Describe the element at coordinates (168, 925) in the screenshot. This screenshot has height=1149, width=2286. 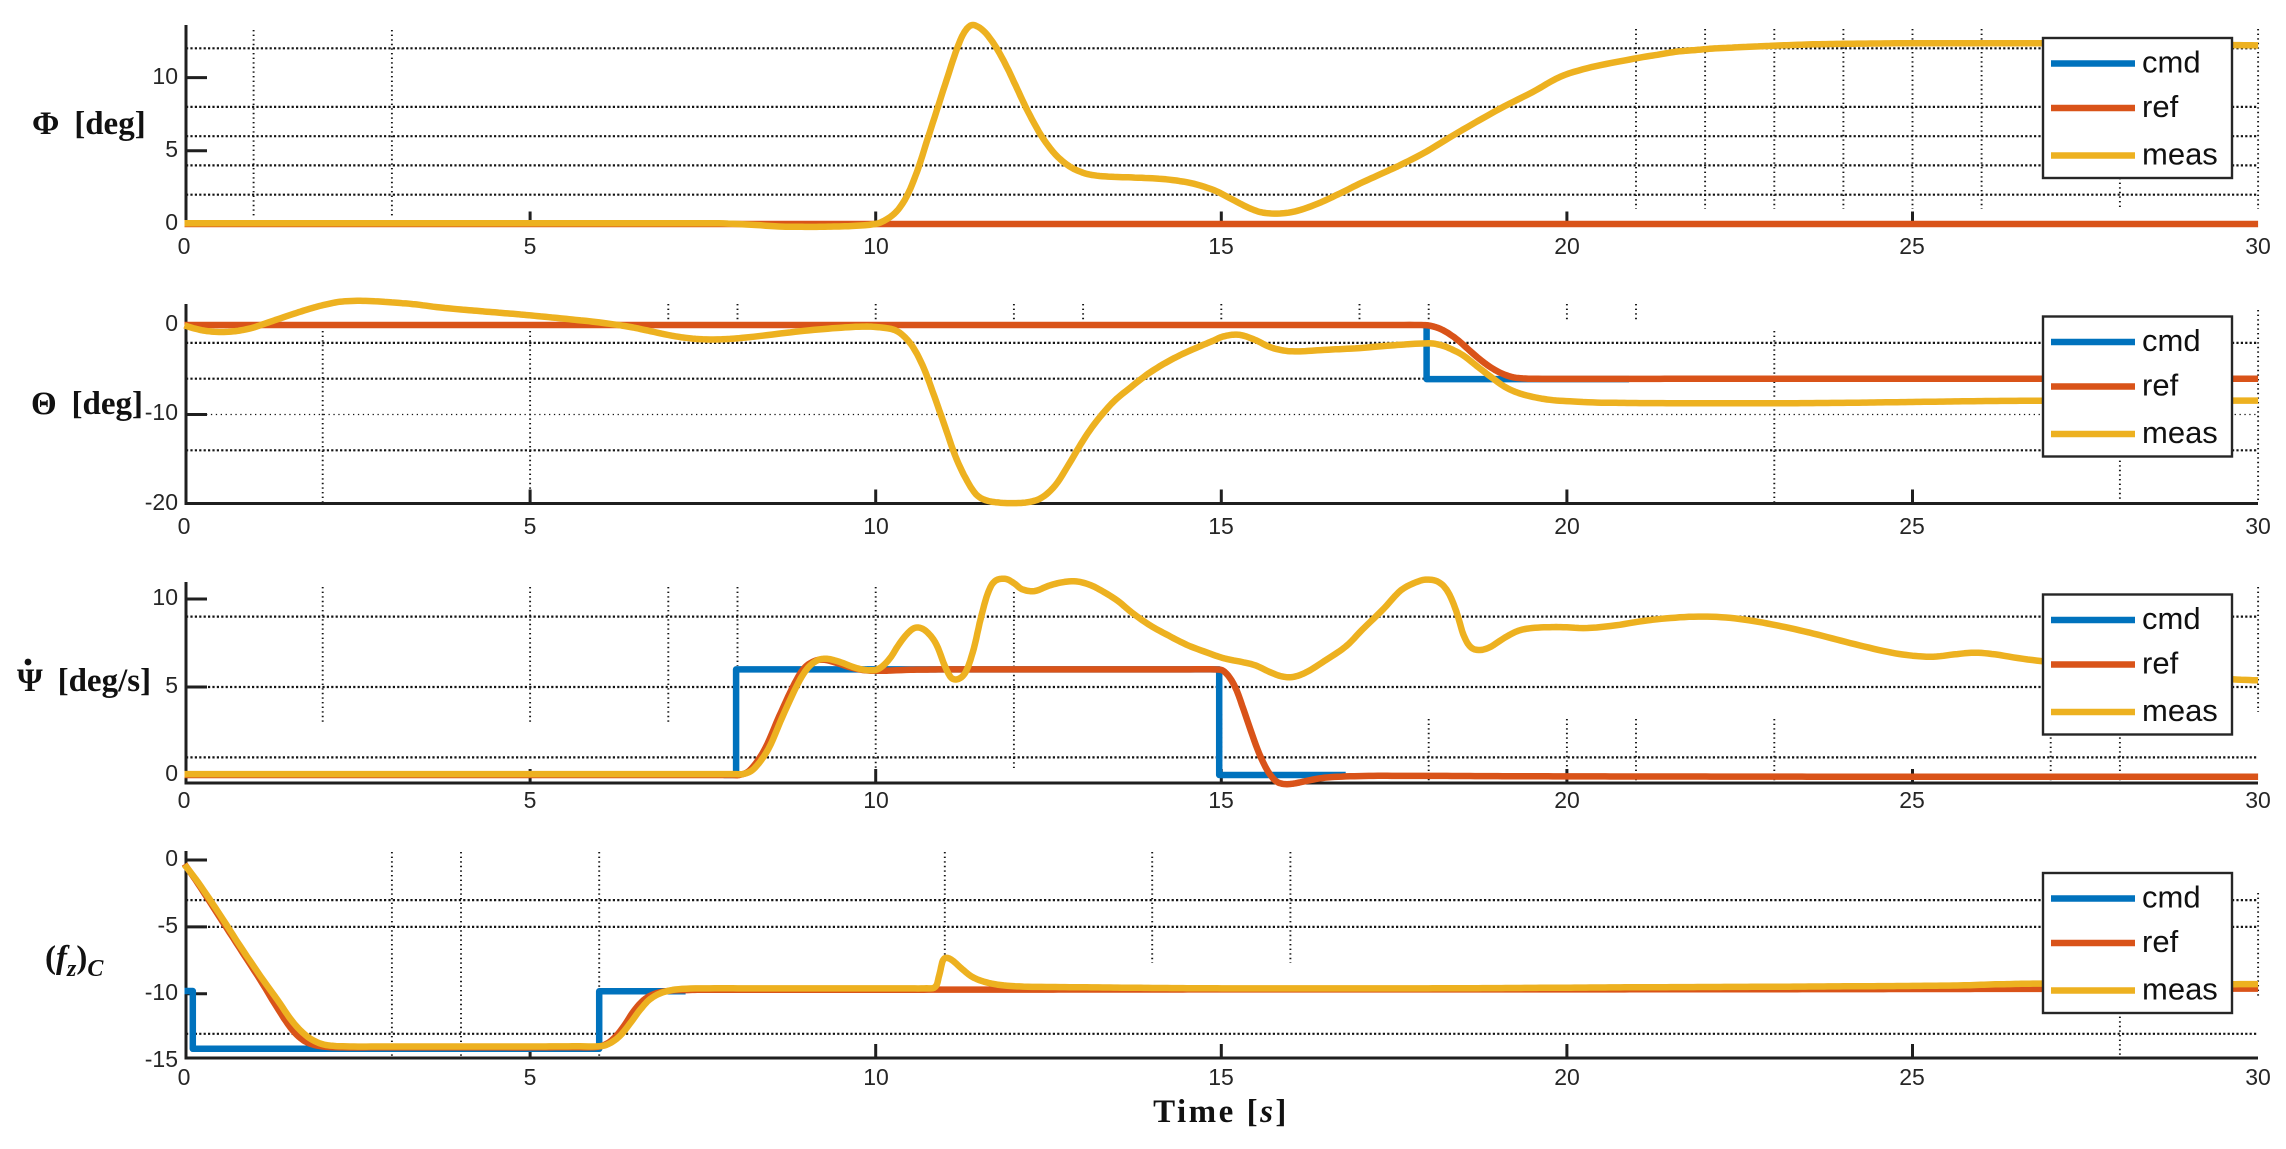
I see `svg-text: -5` at that location.